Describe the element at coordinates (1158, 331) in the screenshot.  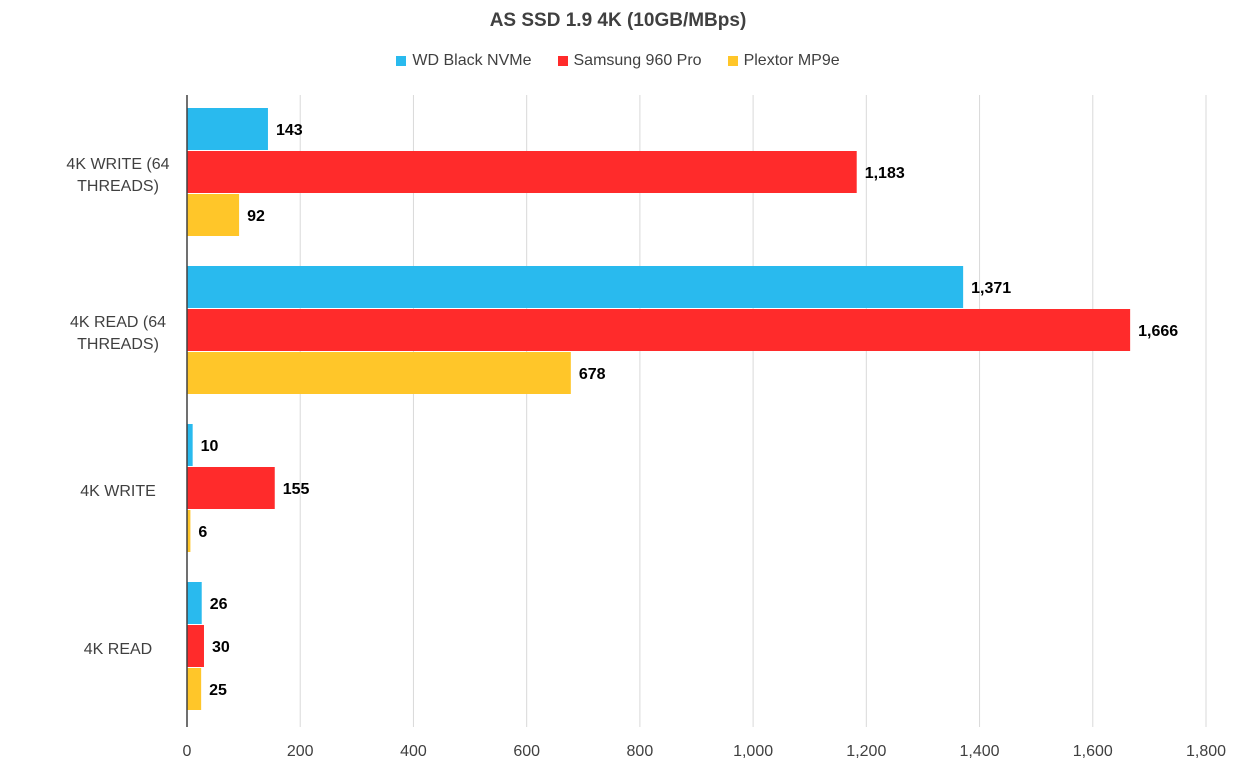
I see `data-label-1-1: 1,666` at that location.